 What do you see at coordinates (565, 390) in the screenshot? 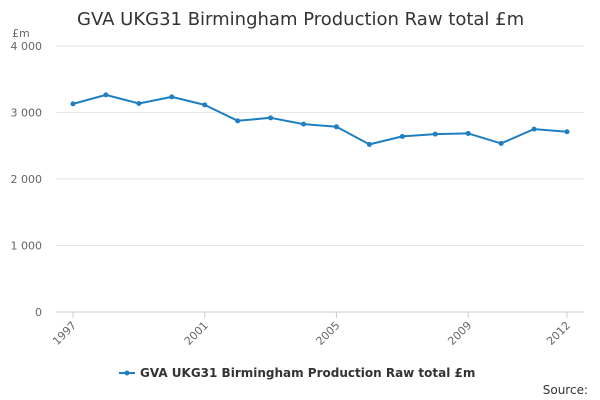
I see `source-label: Source:` at bounding box center [565, 390].